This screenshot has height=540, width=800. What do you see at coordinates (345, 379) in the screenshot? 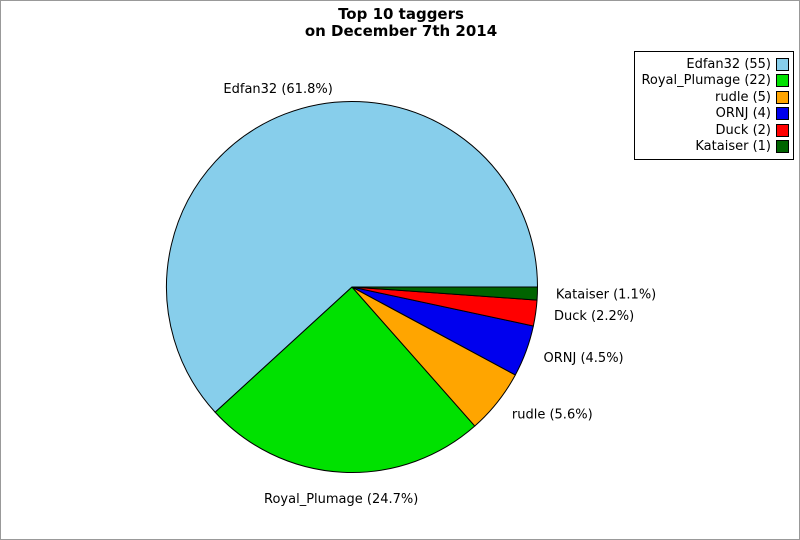
I see `pie-slice-Royal_Plumage` at bounding box center [345, 379].